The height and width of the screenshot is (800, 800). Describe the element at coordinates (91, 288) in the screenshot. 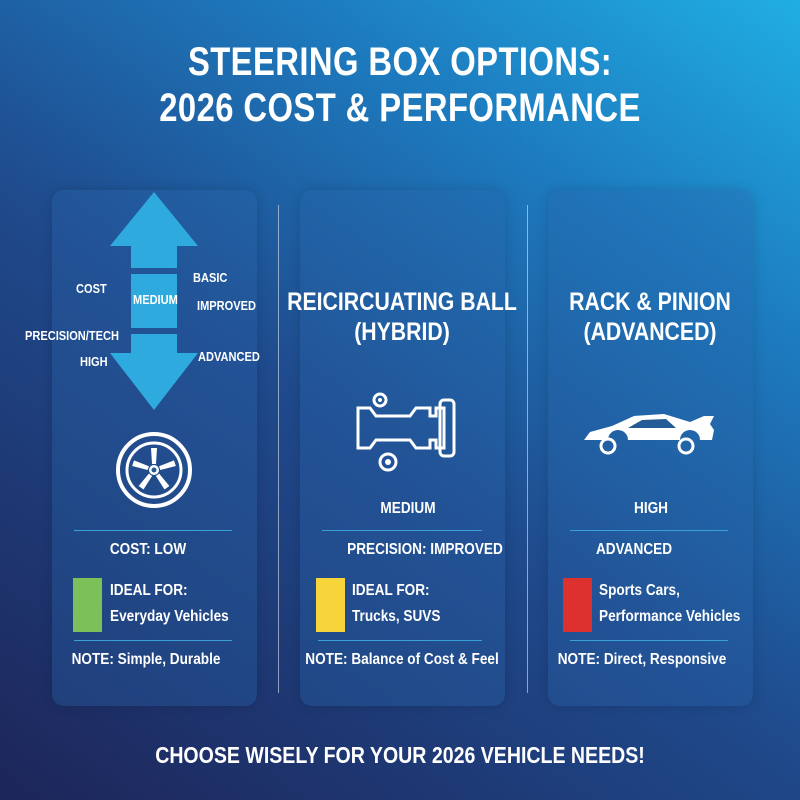

I see `scale-cost-label: COST` at that location.